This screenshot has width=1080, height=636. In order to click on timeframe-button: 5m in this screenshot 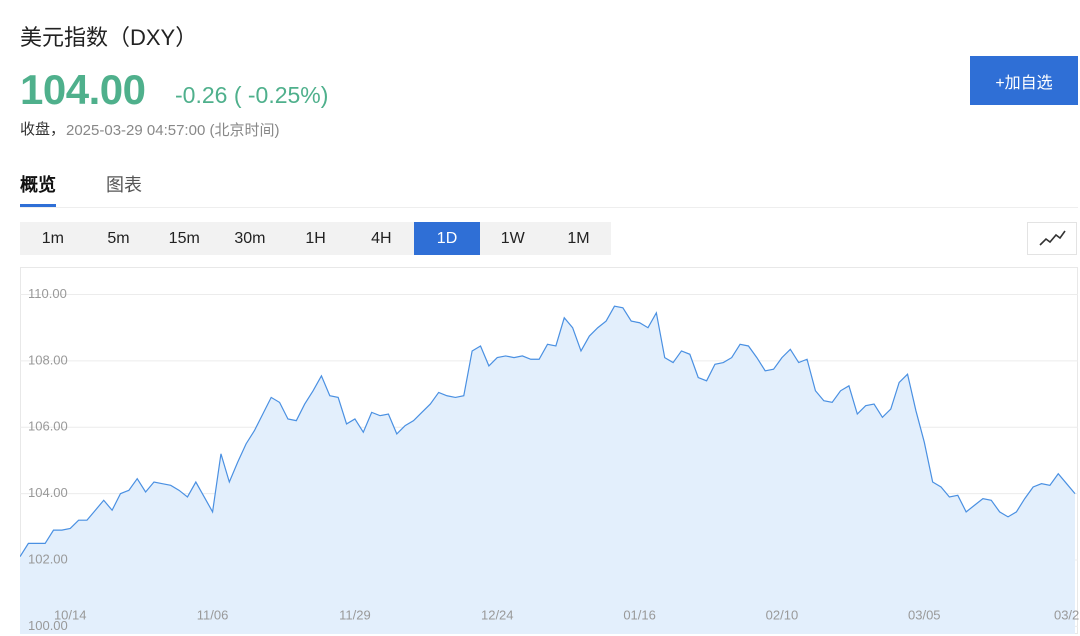, I will do `click(118, 238)`.